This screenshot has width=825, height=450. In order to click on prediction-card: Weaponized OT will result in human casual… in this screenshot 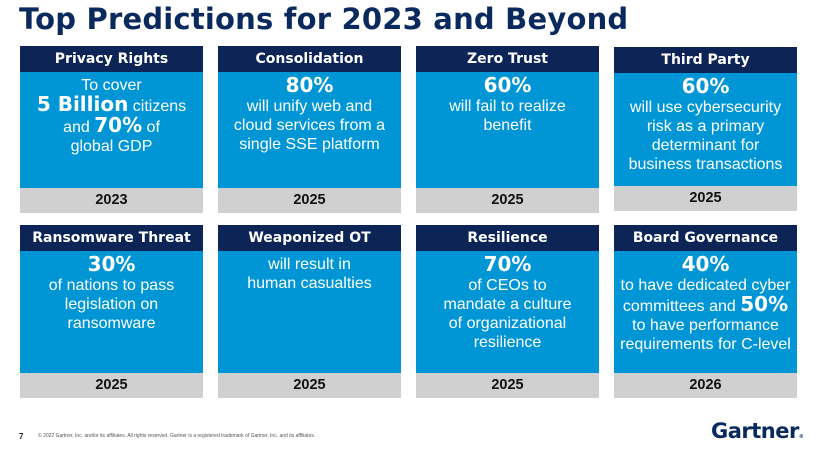, I will do `click(309, 311)`.